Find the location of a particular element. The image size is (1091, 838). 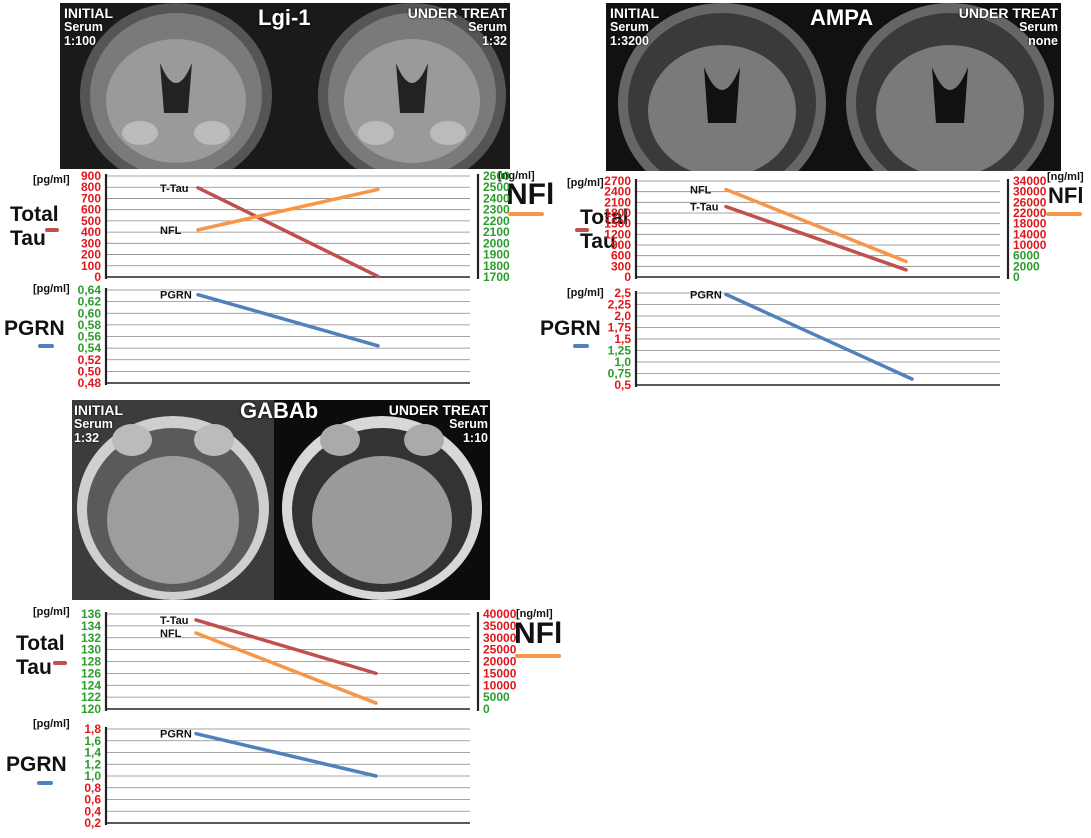

lgi-pgrn-swatch is located at coordinates (46, 346).